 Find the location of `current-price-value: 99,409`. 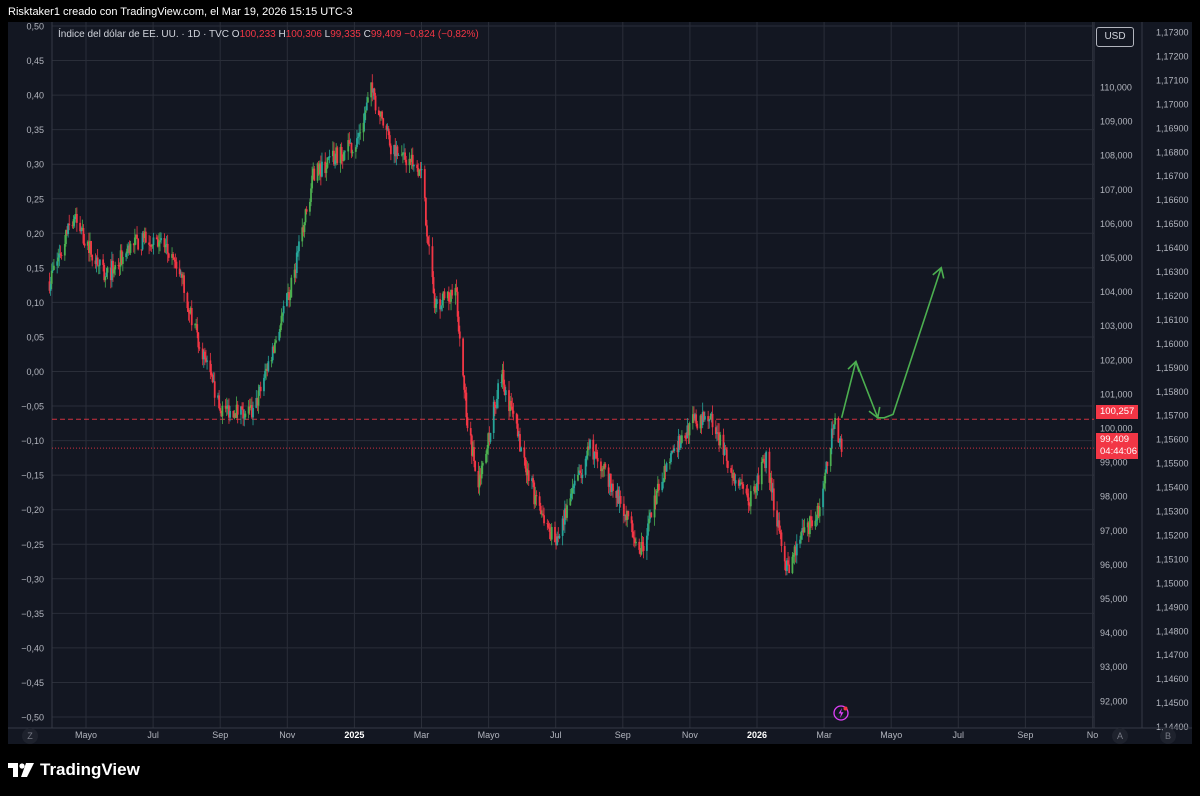

current-price-value: 99,409 is located at coordinates (1115, 439).